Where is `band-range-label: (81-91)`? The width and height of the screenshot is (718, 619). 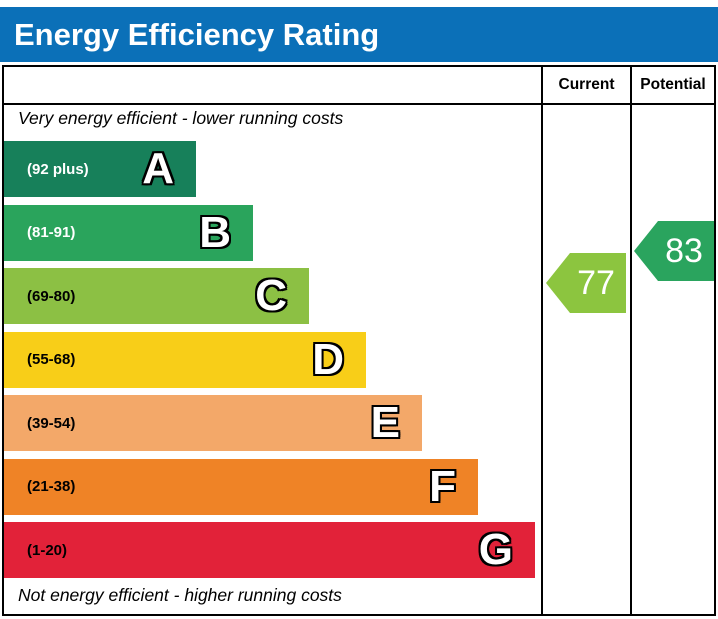 band-range-label: (81-91) is located at coordinates (51, 232).